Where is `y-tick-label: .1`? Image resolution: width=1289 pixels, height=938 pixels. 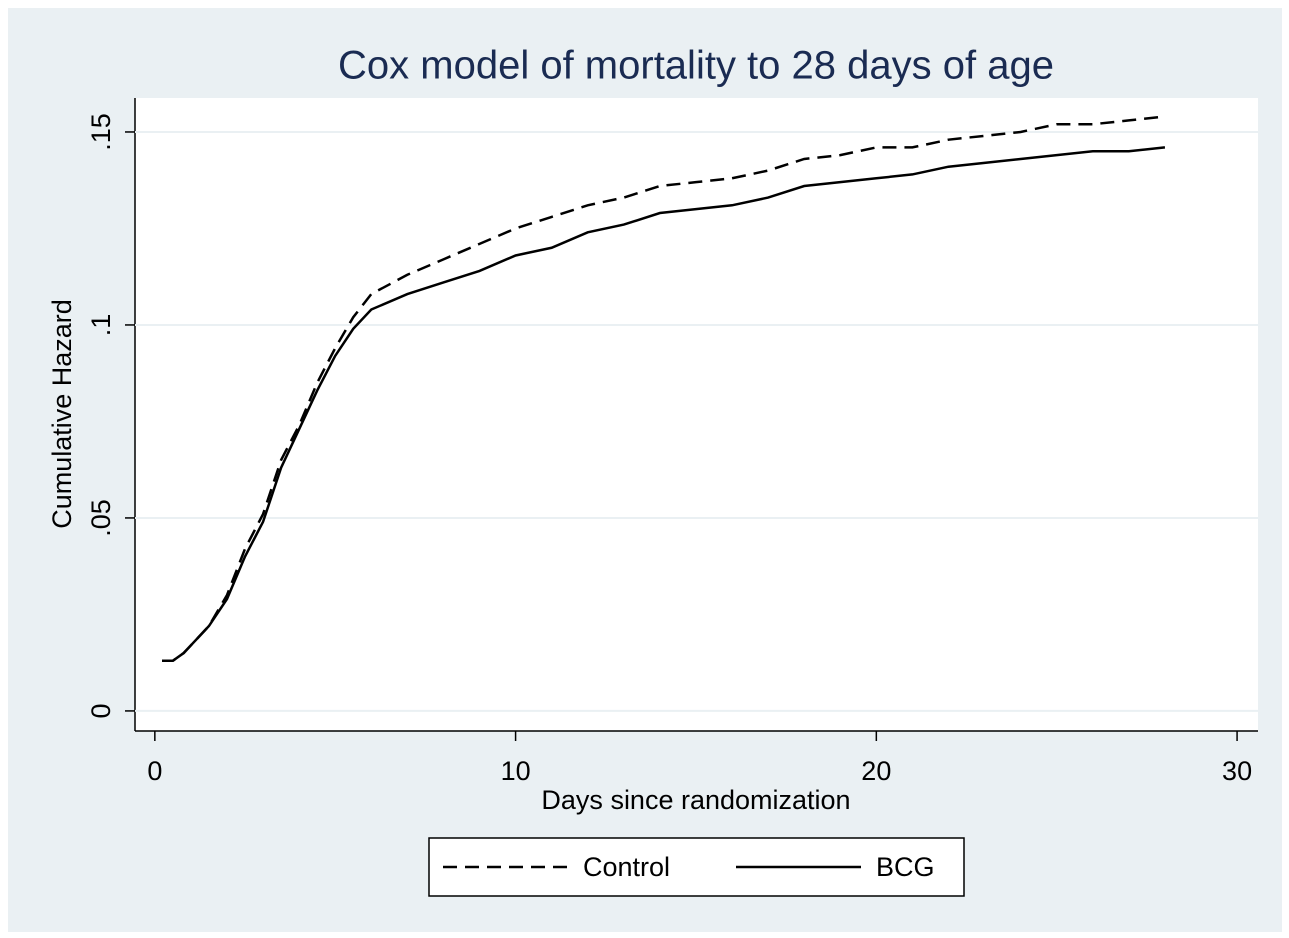 y-tick-label: .1 is located at coordinates (101, 325).